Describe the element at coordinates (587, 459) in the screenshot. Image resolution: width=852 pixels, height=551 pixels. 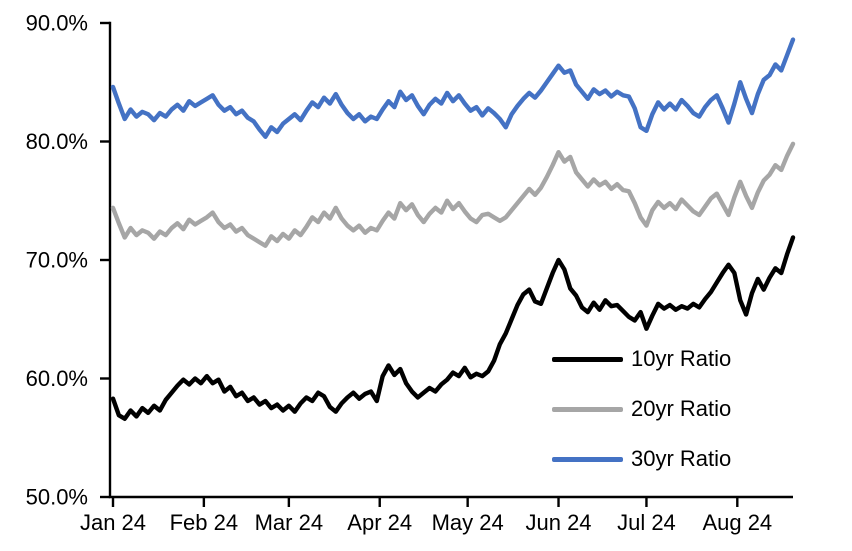
I see `legend-line-swatch-30yr` at that location.